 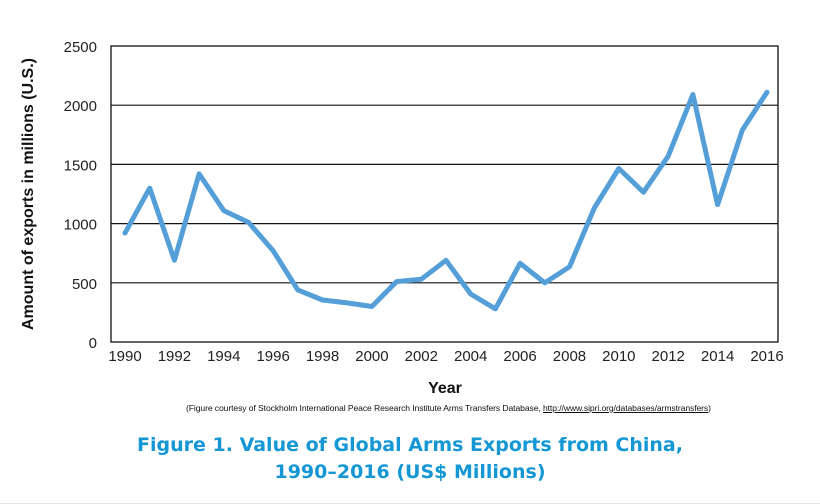 I want to click on x-tick-label: 2006, so click(x=519, y=356).